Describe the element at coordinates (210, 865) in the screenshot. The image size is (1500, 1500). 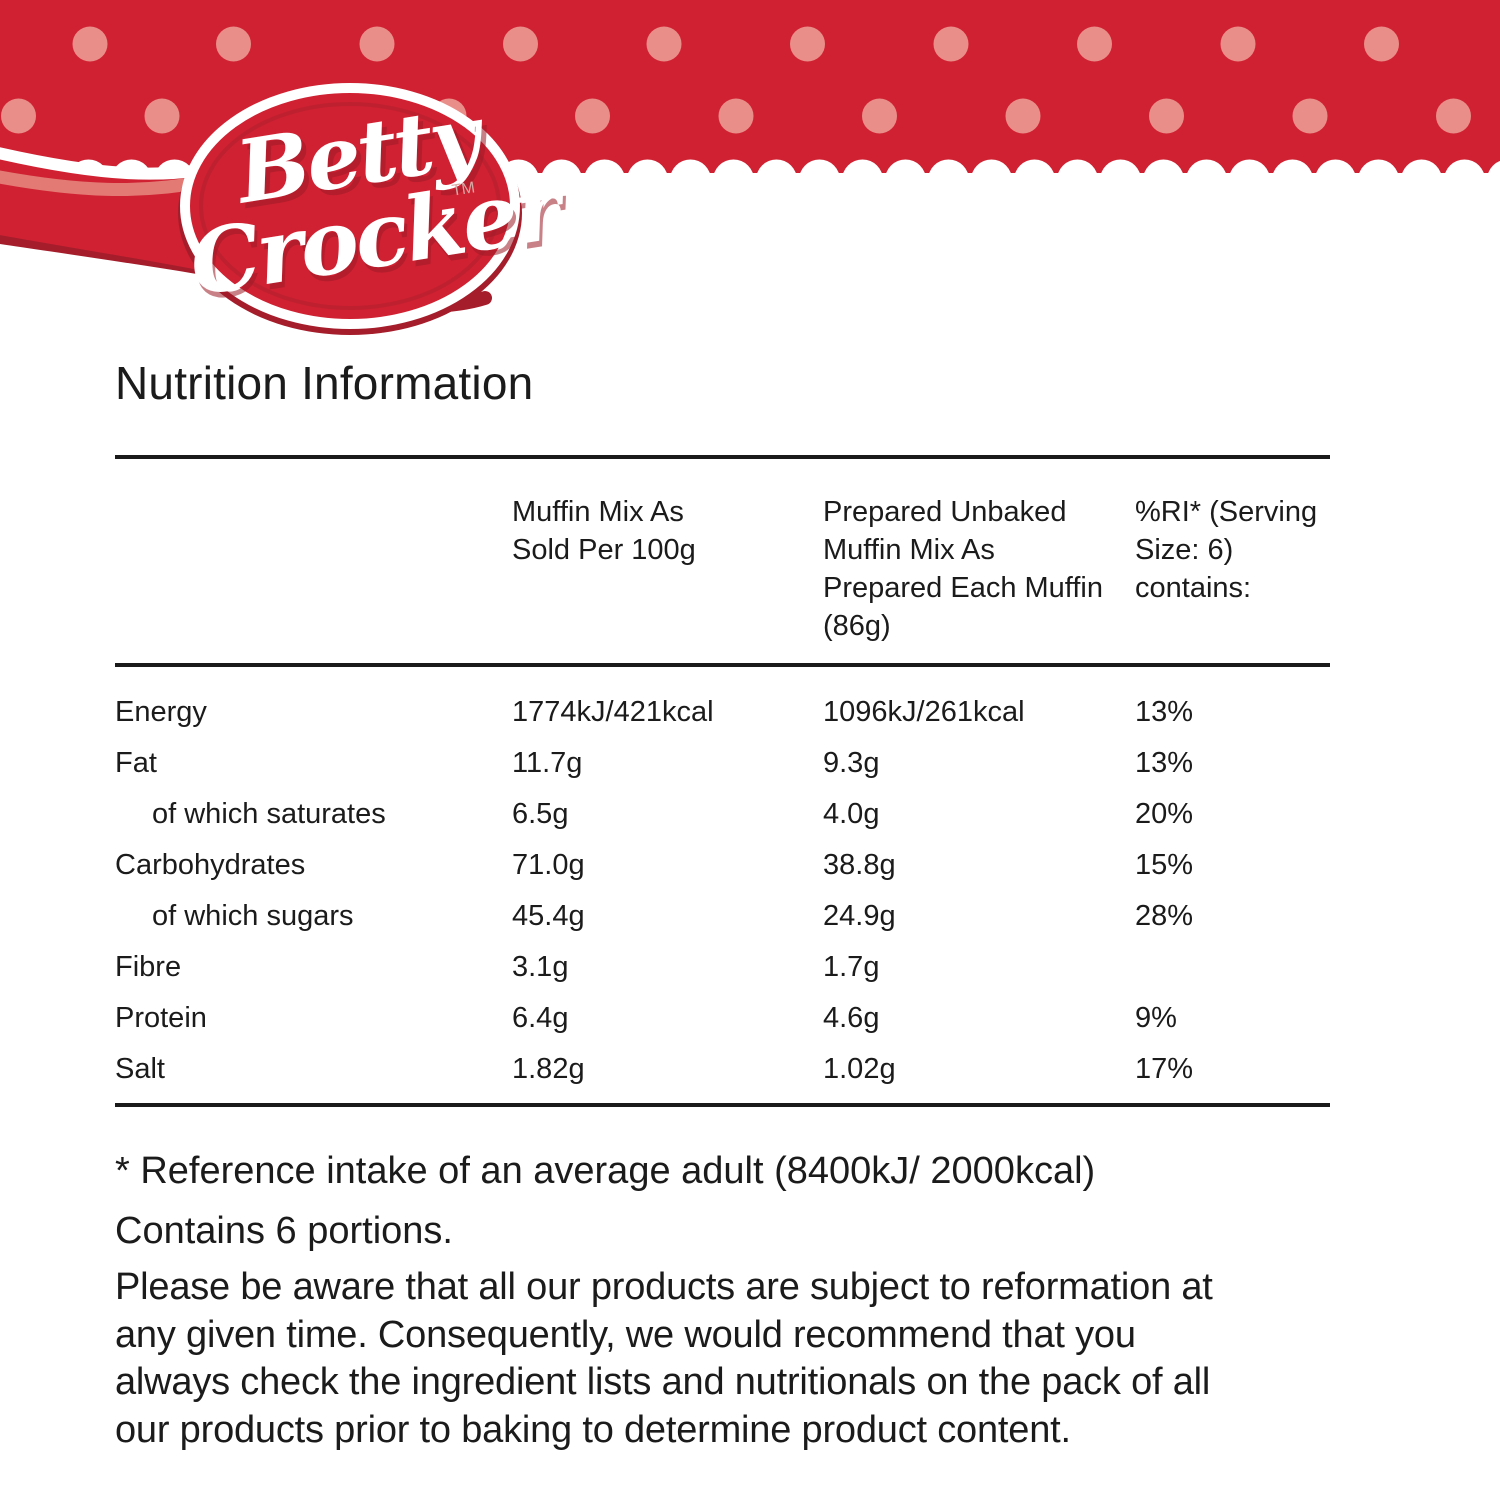
I see `row-label: Carbohydrates` at that location.